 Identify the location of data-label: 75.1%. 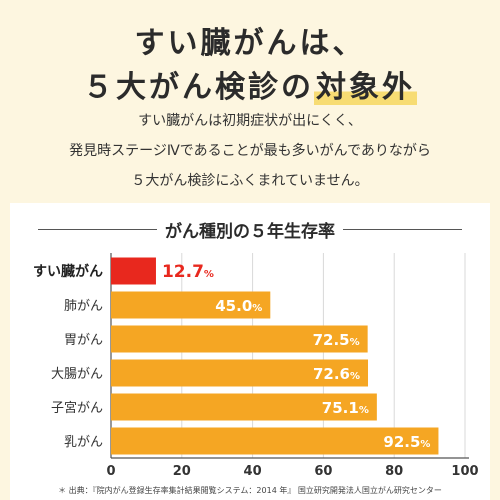
(345, 408).